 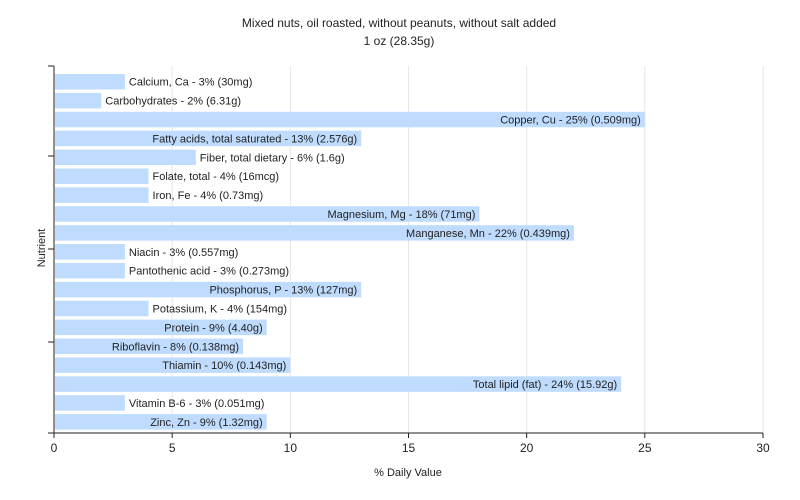 What do you see at coordinates (208, 196) in the screenshot?
I see `bar-label: Iron, Fe - 4% (0.73mg)` at bounding box center [208, 196].